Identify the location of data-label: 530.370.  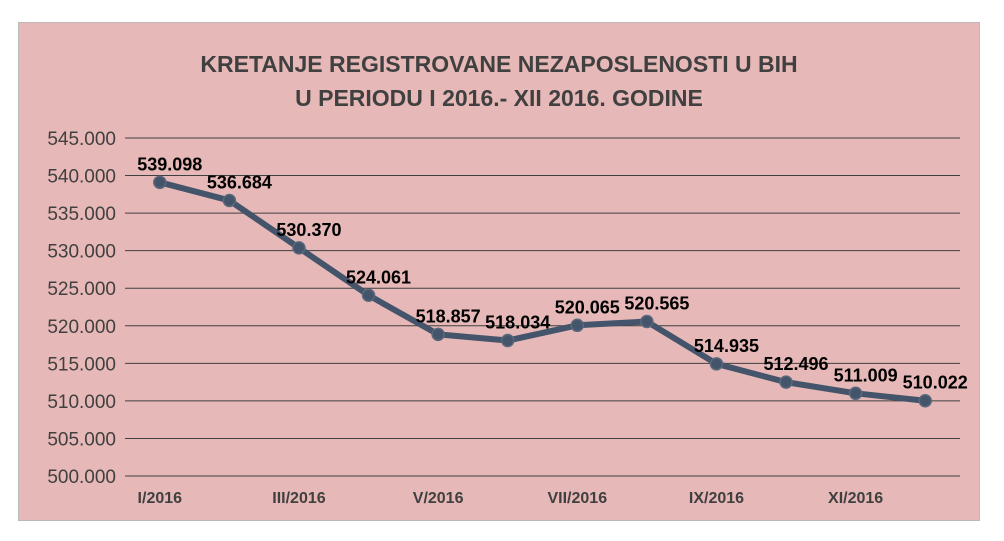
(308, 230).